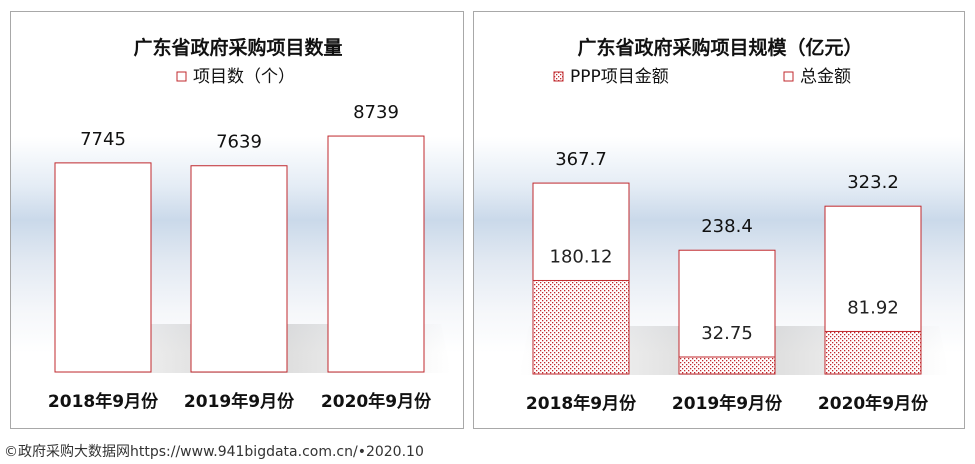 The image size is (975, 464). What do you see at coordinates (103, 139) in the screenshot?
I see `data-label: 7745` at bounding box center [103, 139].